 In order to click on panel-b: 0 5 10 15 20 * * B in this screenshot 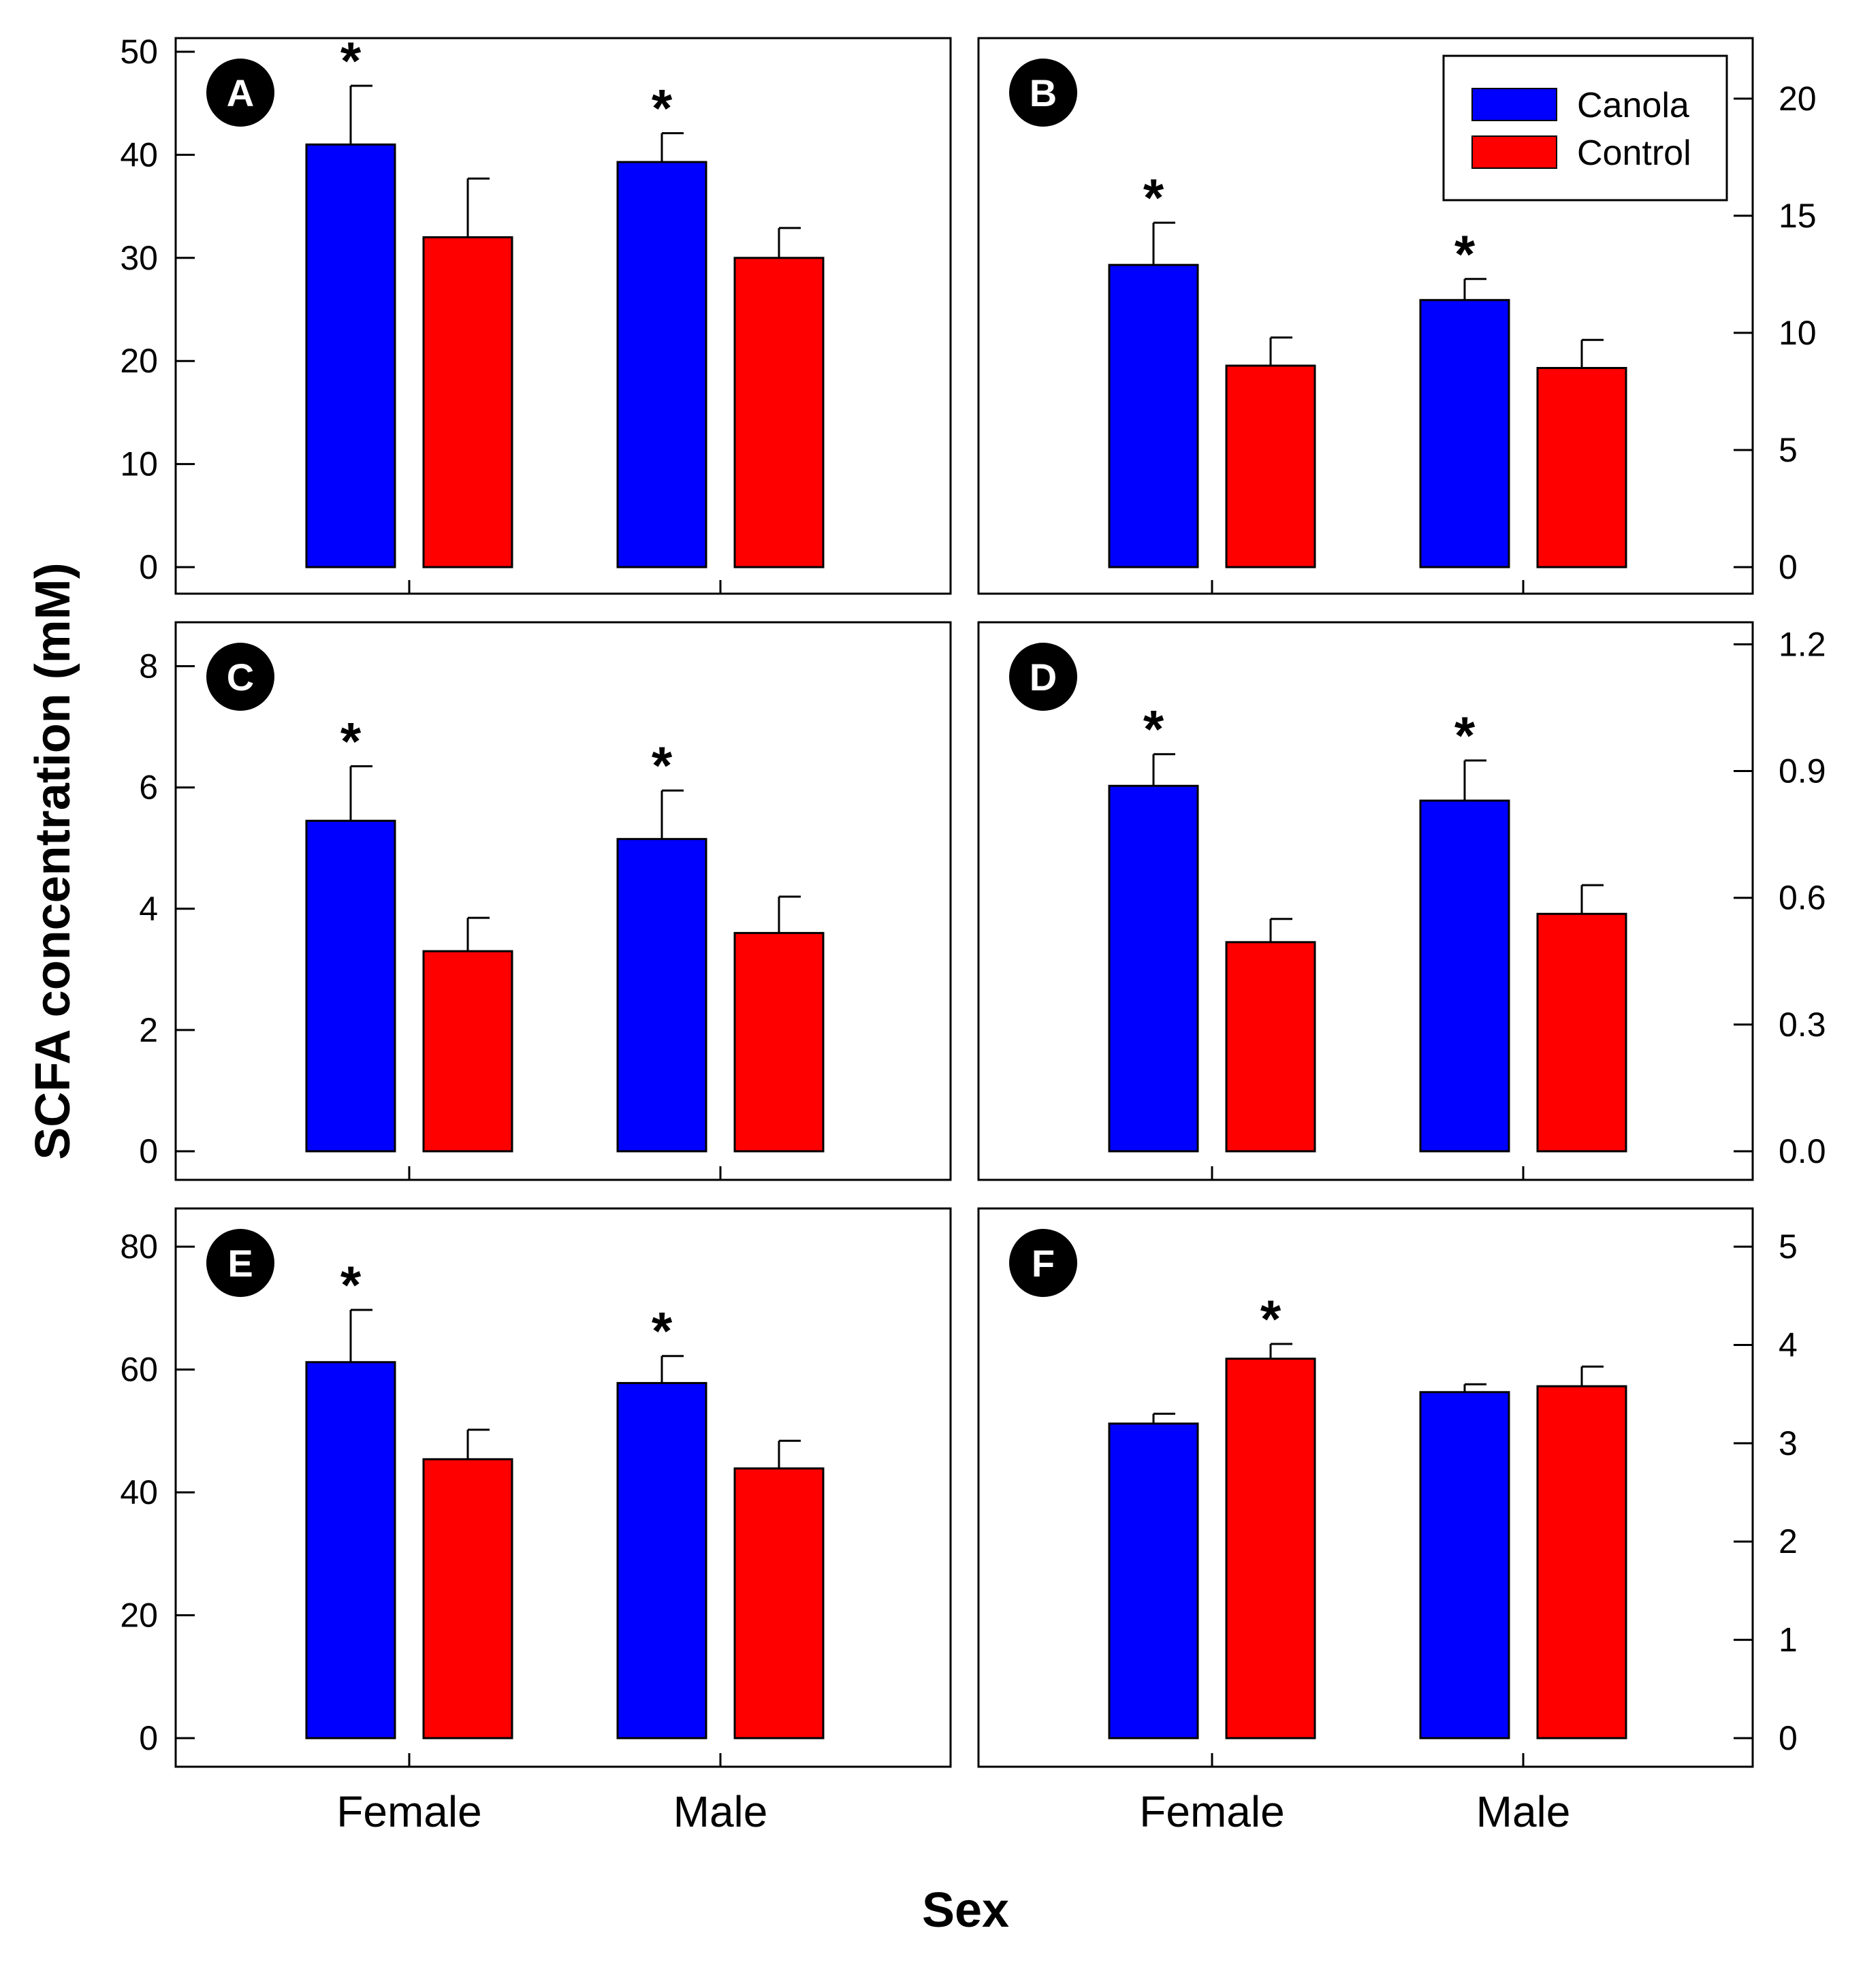, I will do `click(1397, 316)`.